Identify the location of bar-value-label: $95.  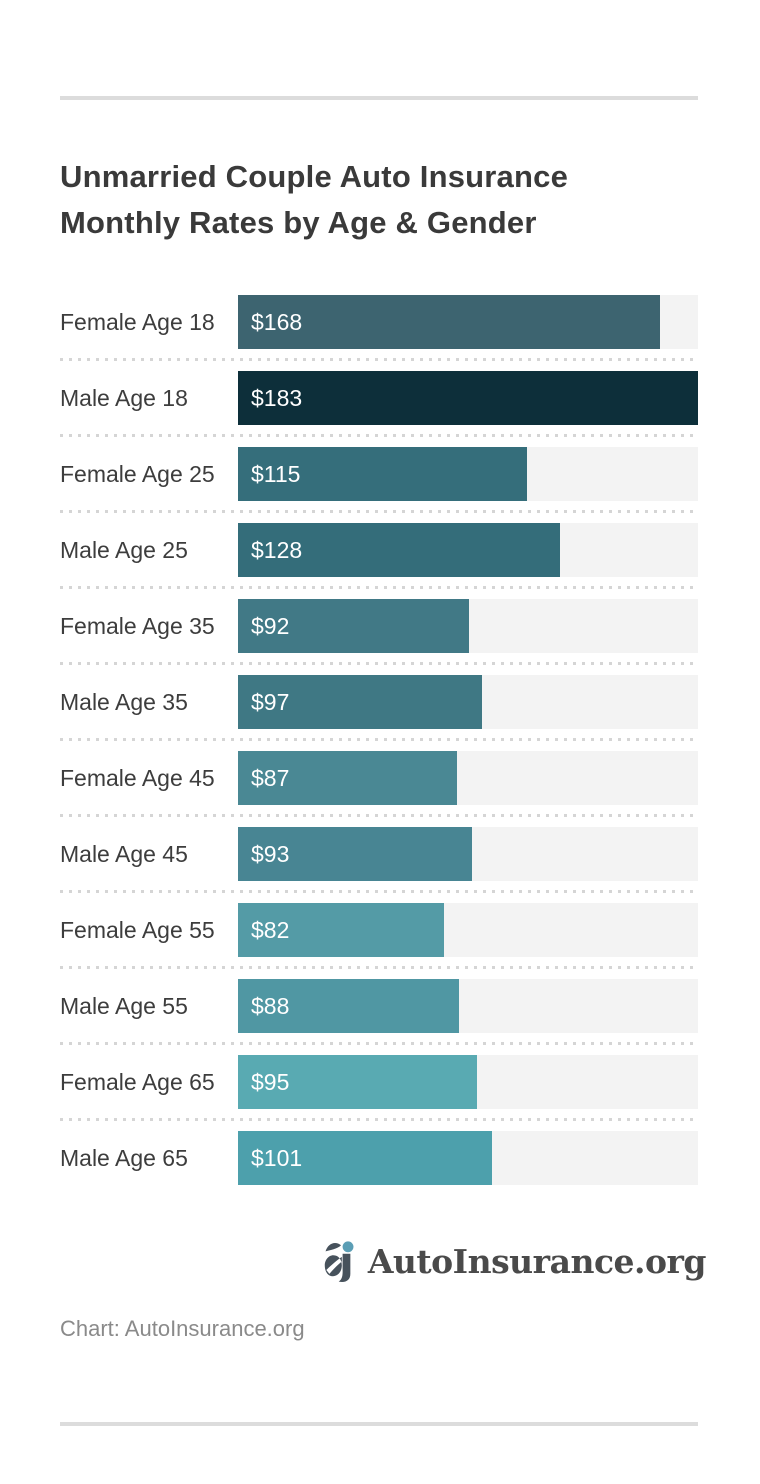
(270, 1081).